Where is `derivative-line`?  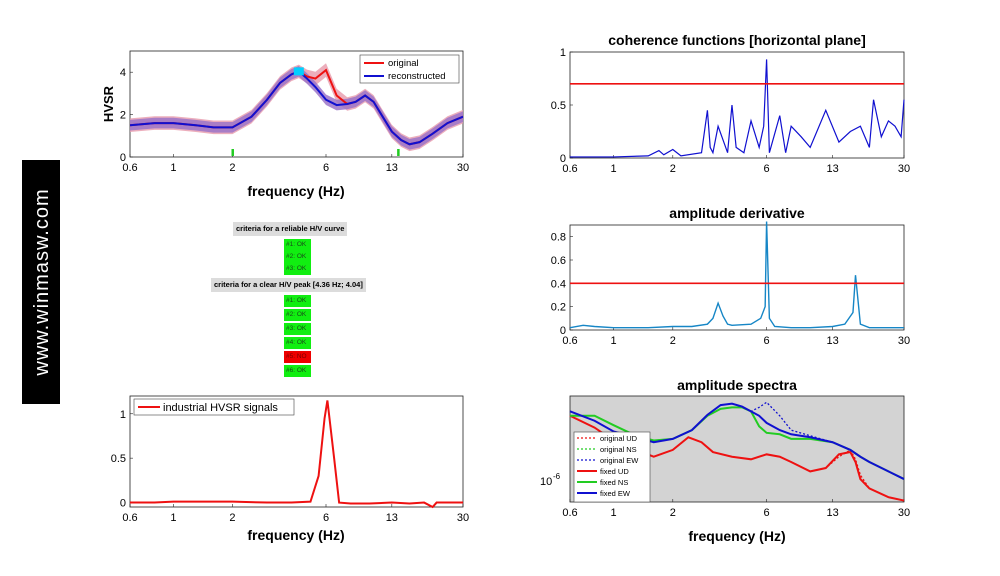 derivative-line is located at coordinates (736, 275).